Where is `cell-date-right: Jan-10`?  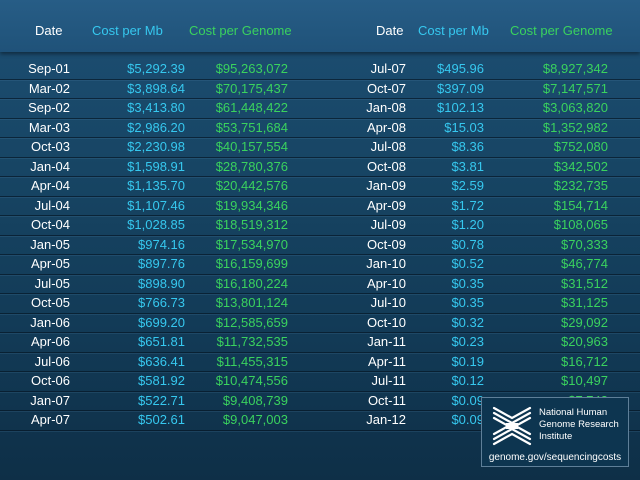
cell-date-right: Jan-10 is located at coordinates (386, 263).